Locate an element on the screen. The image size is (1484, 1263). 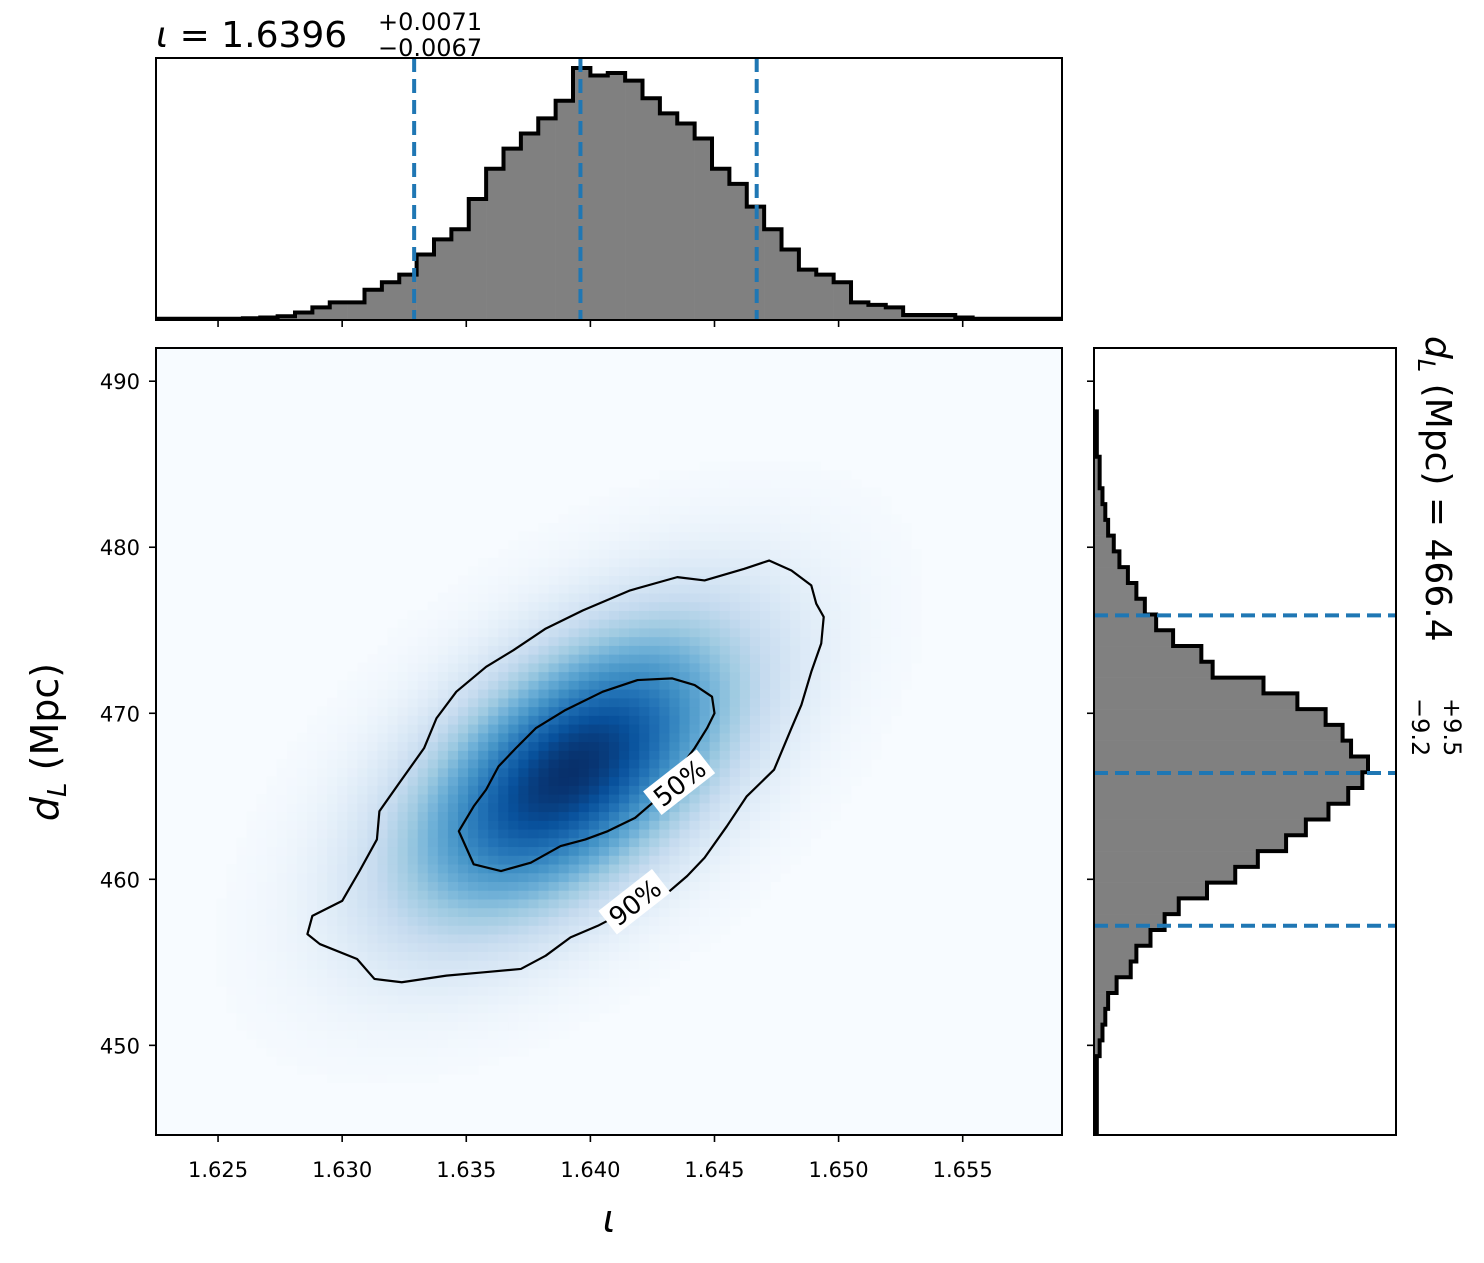
right-histogram-bar is located at coordinates (1115, 953).